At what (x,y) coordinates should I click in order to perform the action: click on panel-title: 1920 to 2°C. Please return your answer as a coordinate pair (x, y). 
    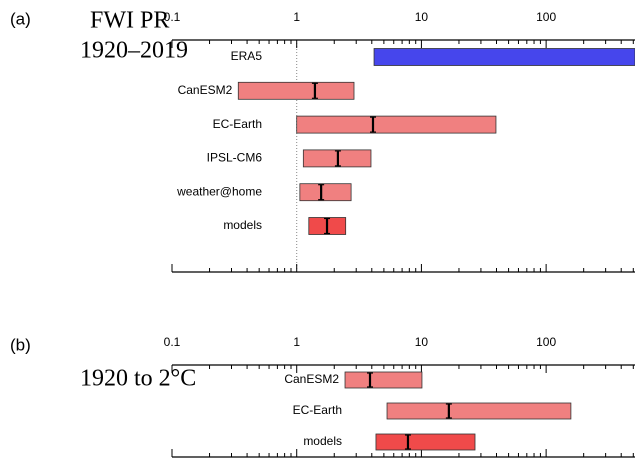
    Looking at the image, I should click on (138, 379).